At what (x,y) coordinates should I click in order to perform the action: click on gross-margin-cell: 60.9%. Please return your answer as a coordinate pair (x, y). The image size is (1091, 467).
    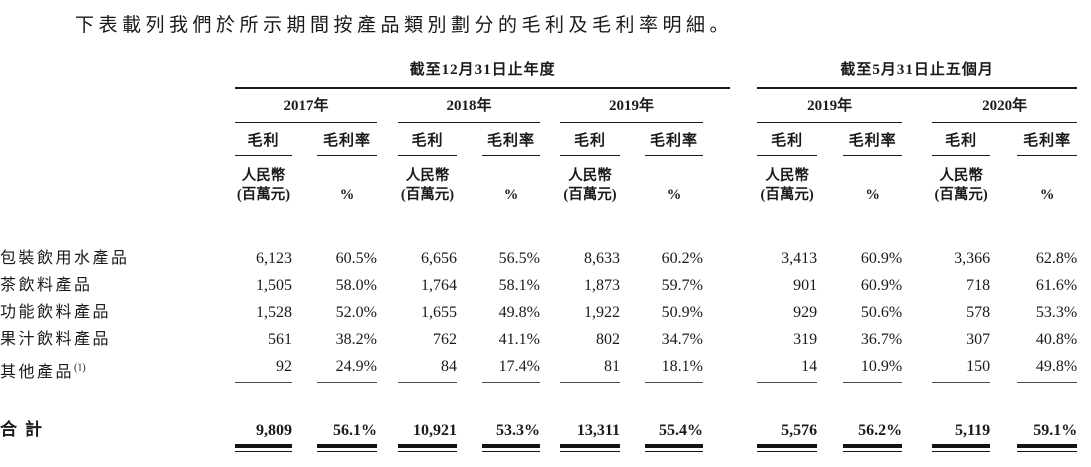
    Looking at the image, I should click on (881, 285).